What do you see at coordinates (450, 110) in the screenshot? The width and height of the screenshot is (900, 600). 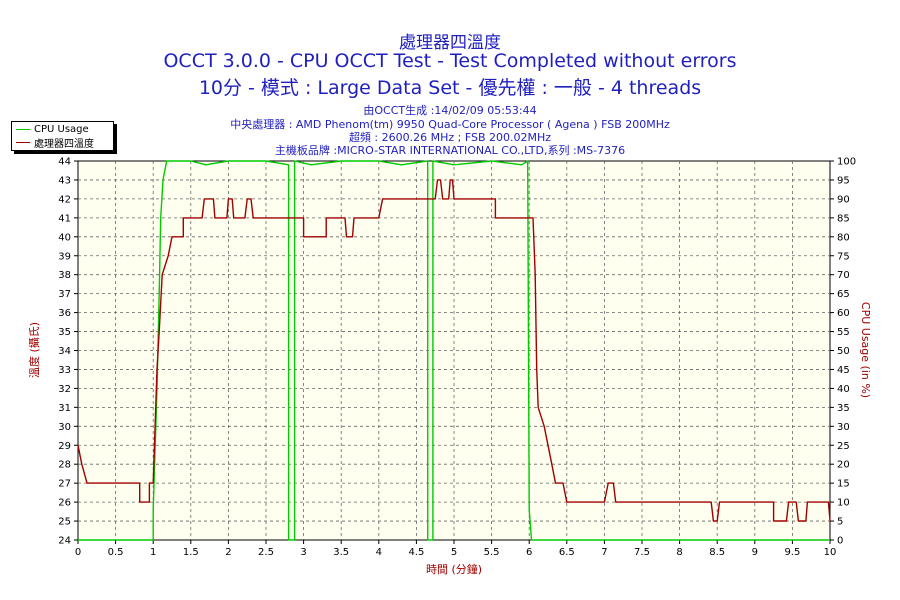 I see `info-generated: 由OCCT生成 :14/02/09 05:53:44` at bounding box center [450, 110].